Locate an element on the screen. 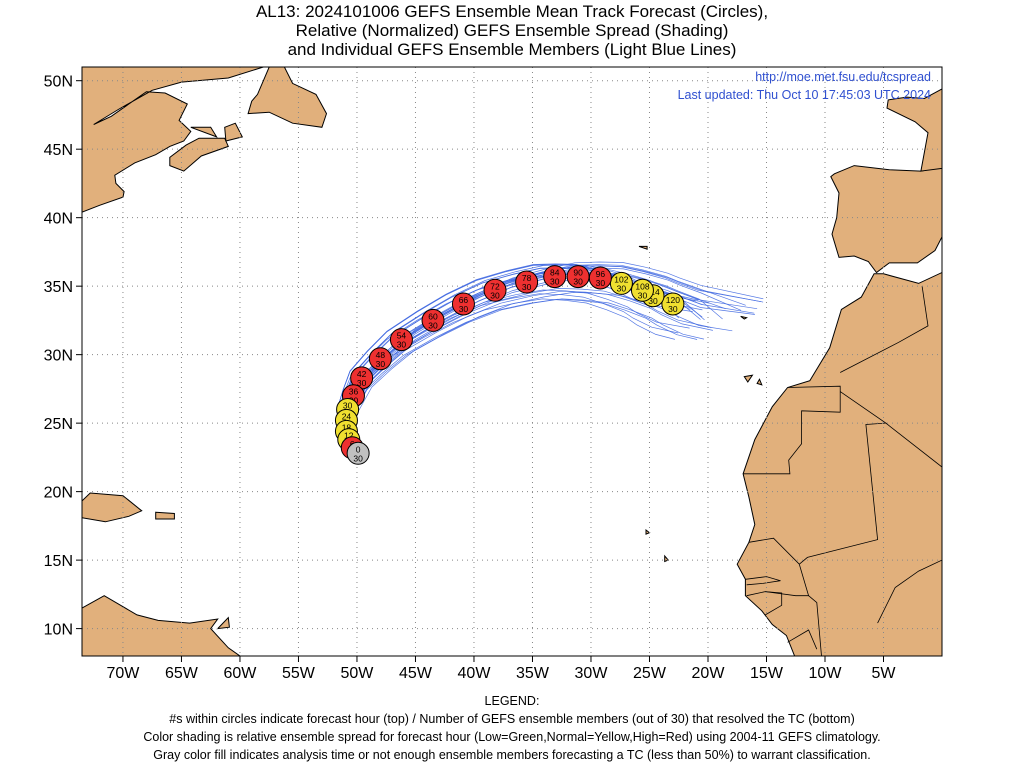 Image resolution: width=1024 pixels, height=768 pixels. x-tick-label: 5W is located at coordinates (883, 673).